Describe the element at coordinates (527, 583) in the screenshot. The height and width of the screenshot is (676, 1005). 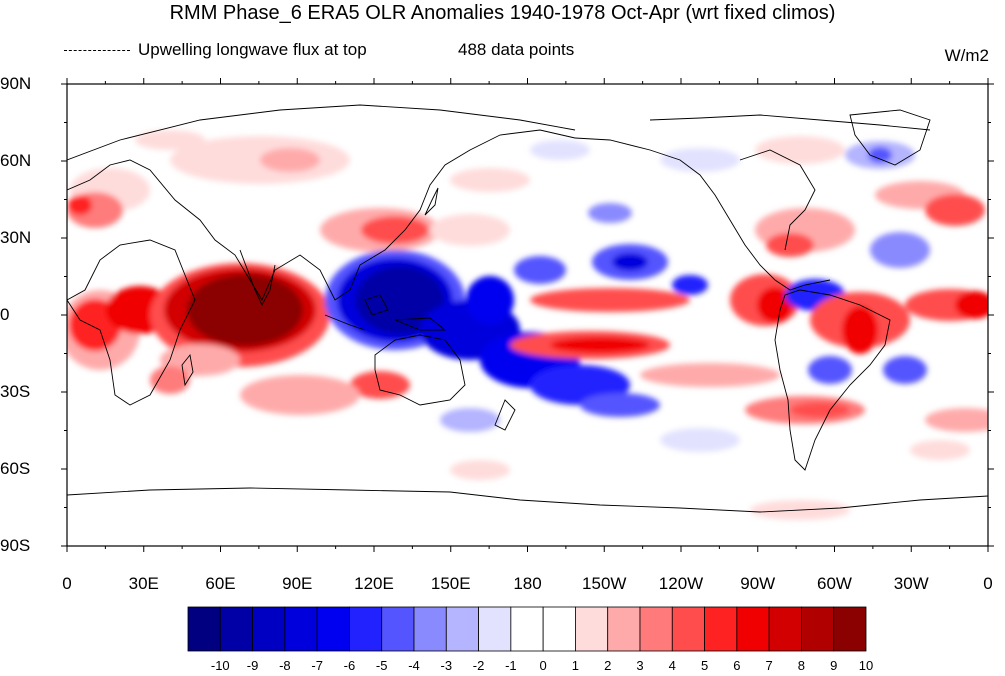
I see `lon-label: 180` at that location.